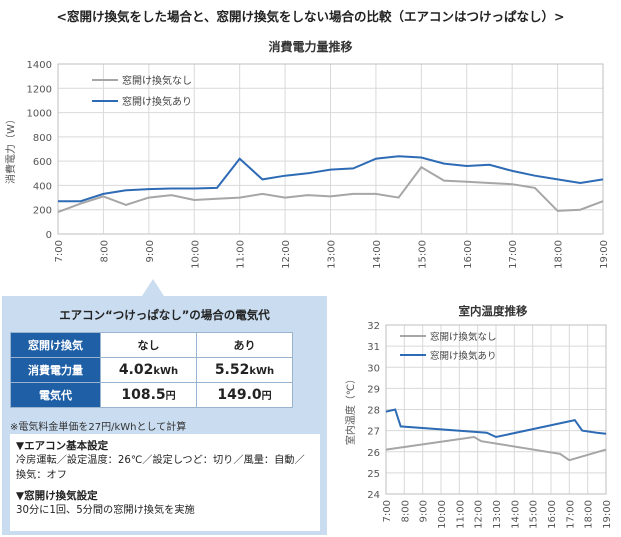 The height and width of the screenshot is (537, 621). Describe the element at coordinates (49, 235) in the screenshot. I see `y-tick-label: 0` at that location.